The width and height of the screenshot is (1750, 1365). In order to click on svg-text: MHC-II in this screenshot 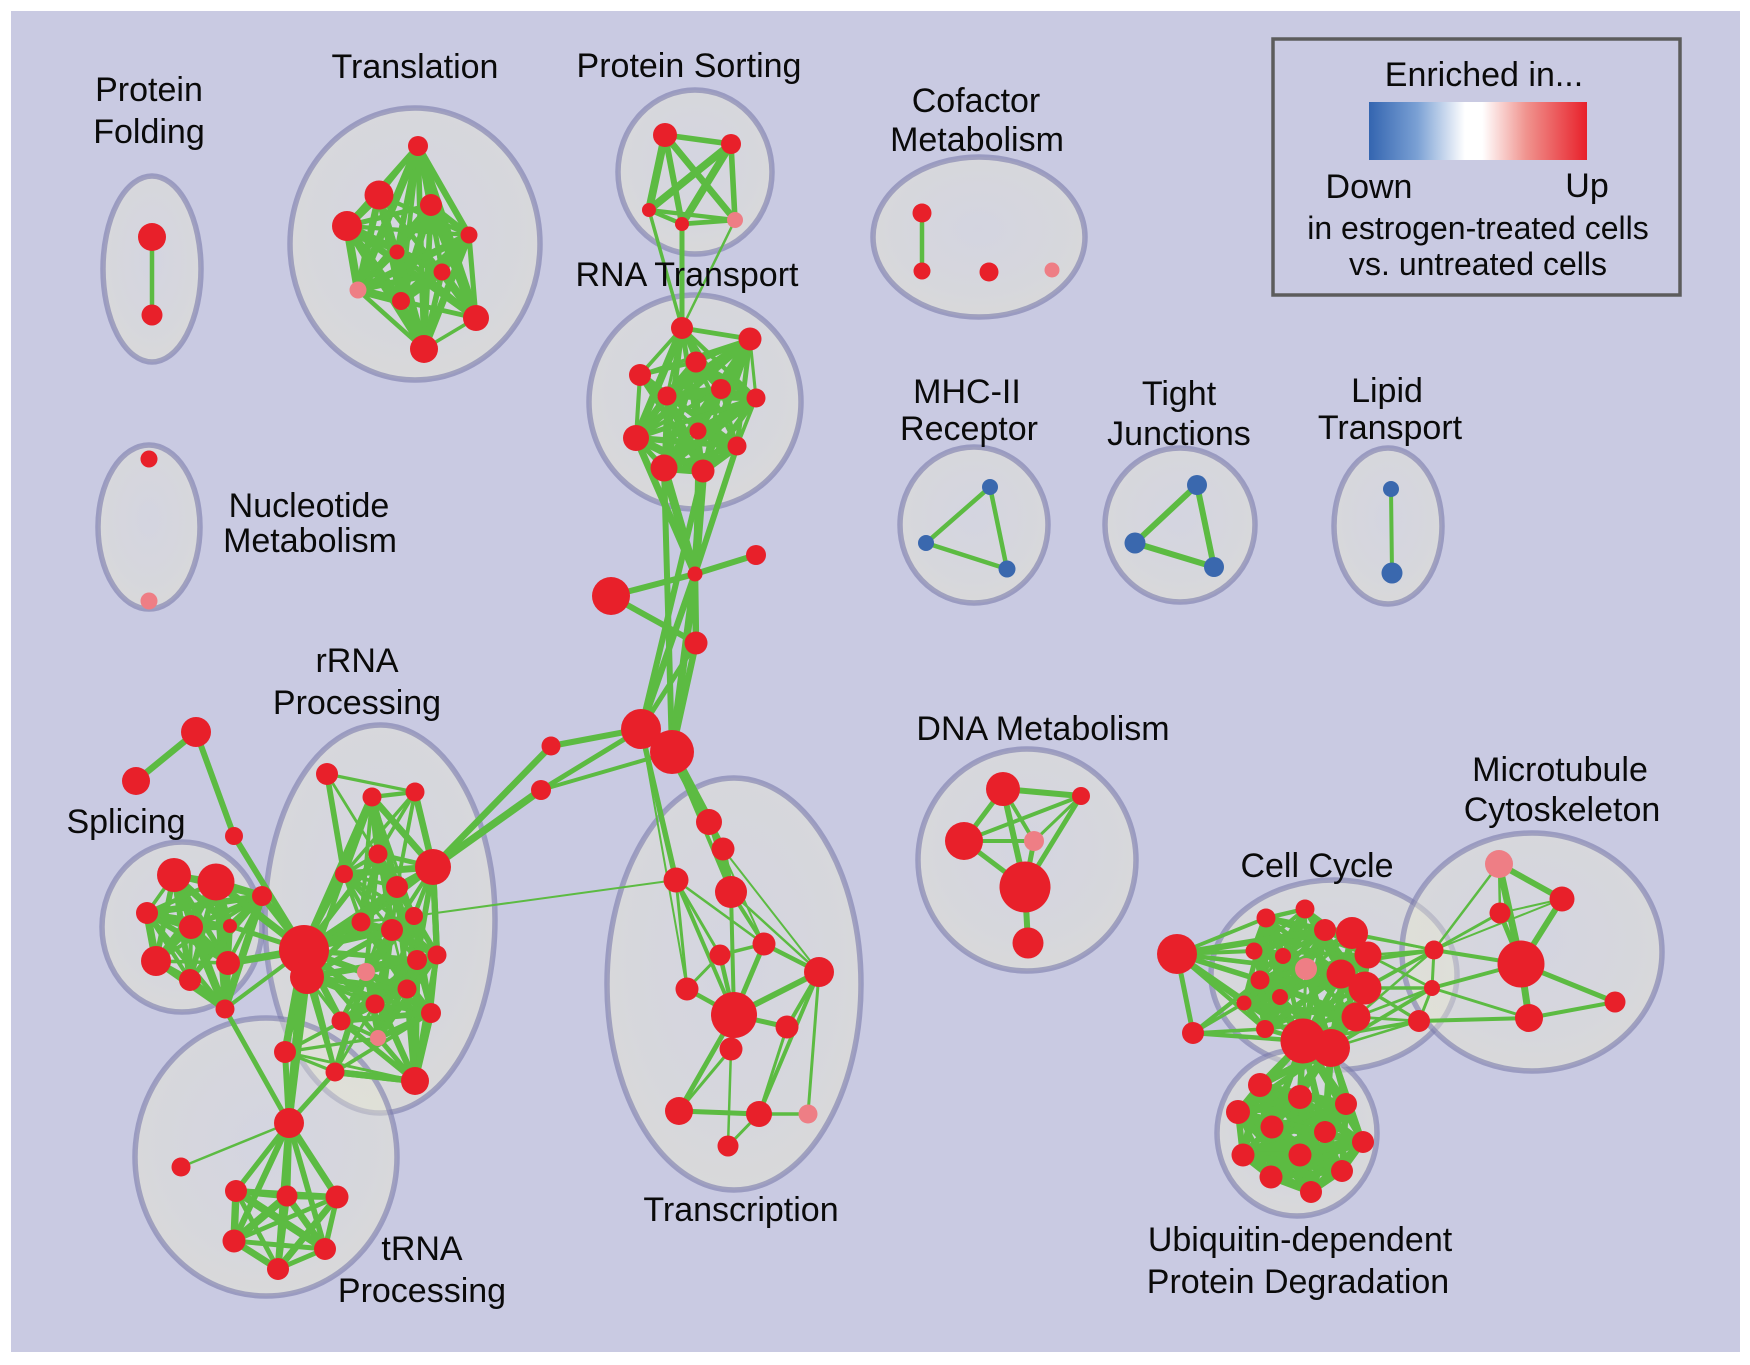, I will do `click(967, 392)`.